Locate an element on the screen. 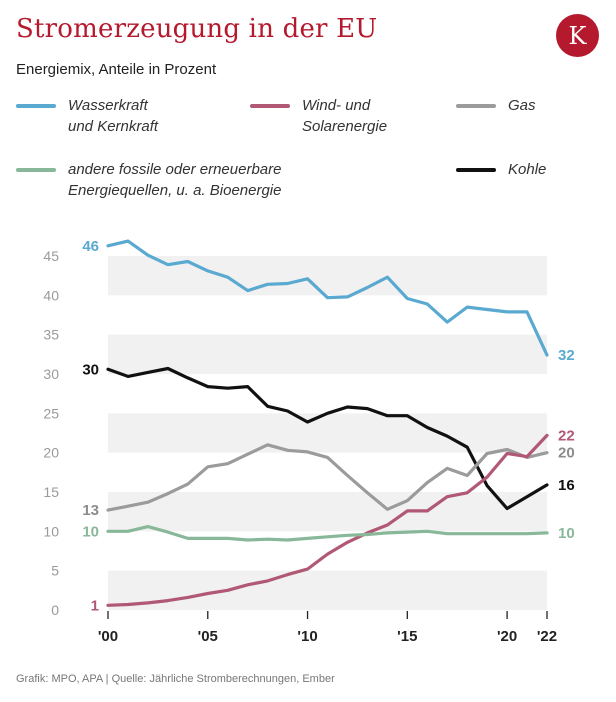 The image size is (616, 702). legend-line: Kohle is located at coordinates (527, 169).